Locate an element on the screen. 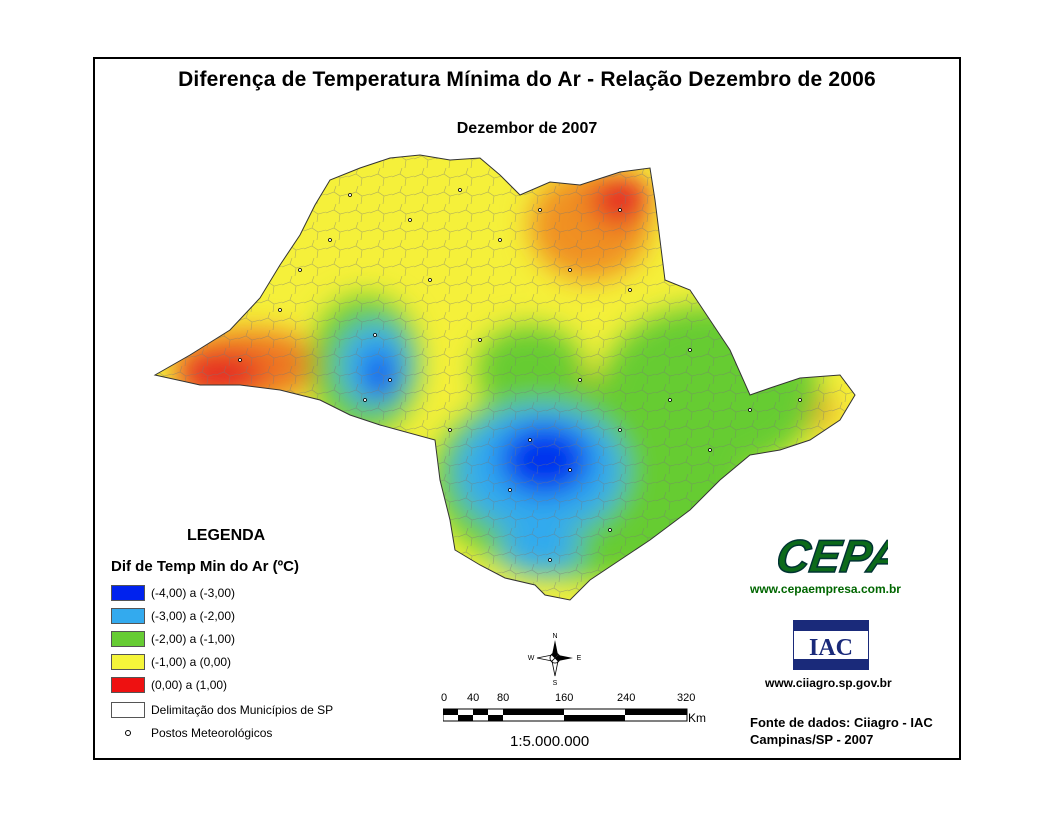 Image resolution: width=1056 pixels, height=816 pixels. cepa-url: www.cepaempresa.com.br is located at coordinates (825, 589).